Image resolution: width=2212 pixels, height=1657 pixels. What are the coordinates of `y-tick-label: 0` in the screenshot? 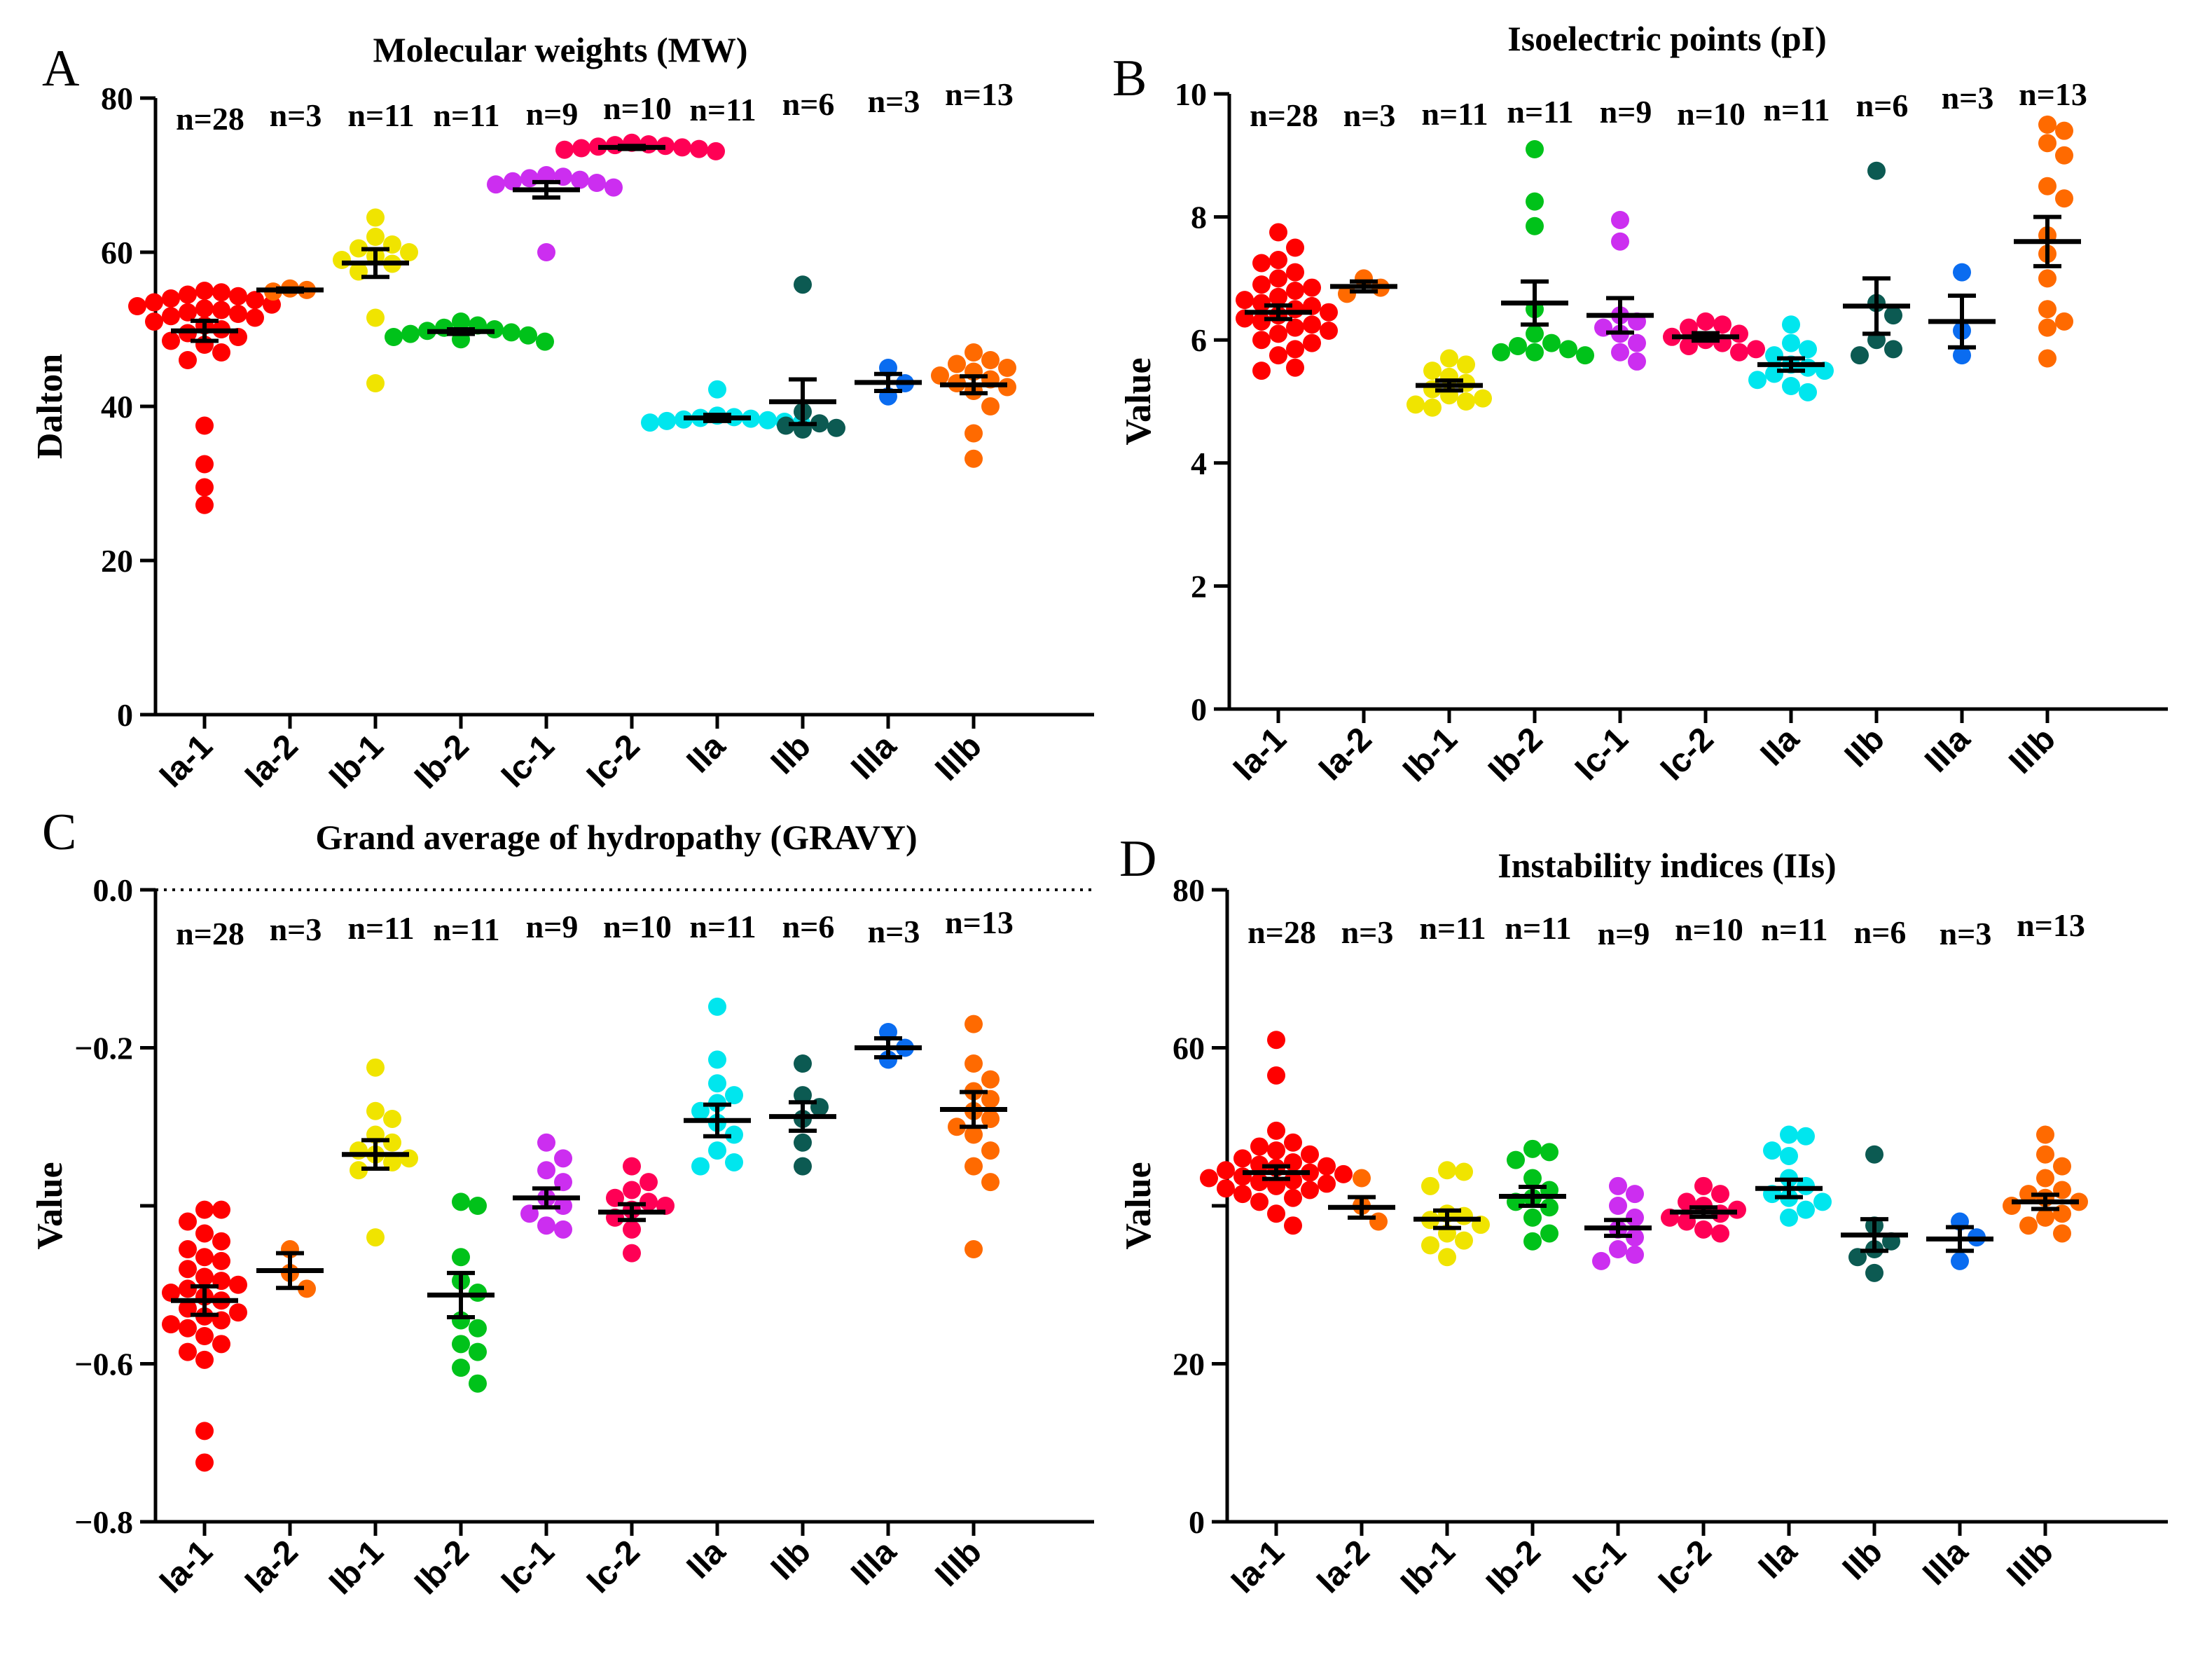 It's located at (1199, 709).